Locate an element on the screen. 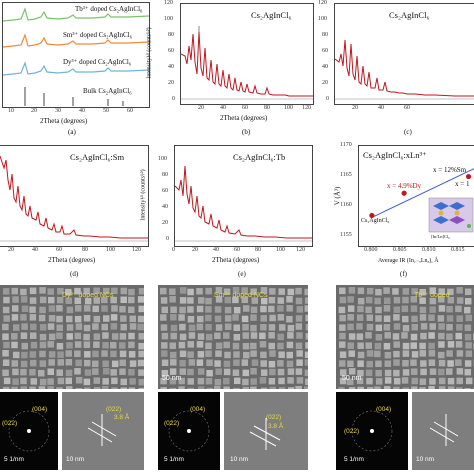  d-xlabel: 2Theta (degrees) is located at coordinates (72, 260).